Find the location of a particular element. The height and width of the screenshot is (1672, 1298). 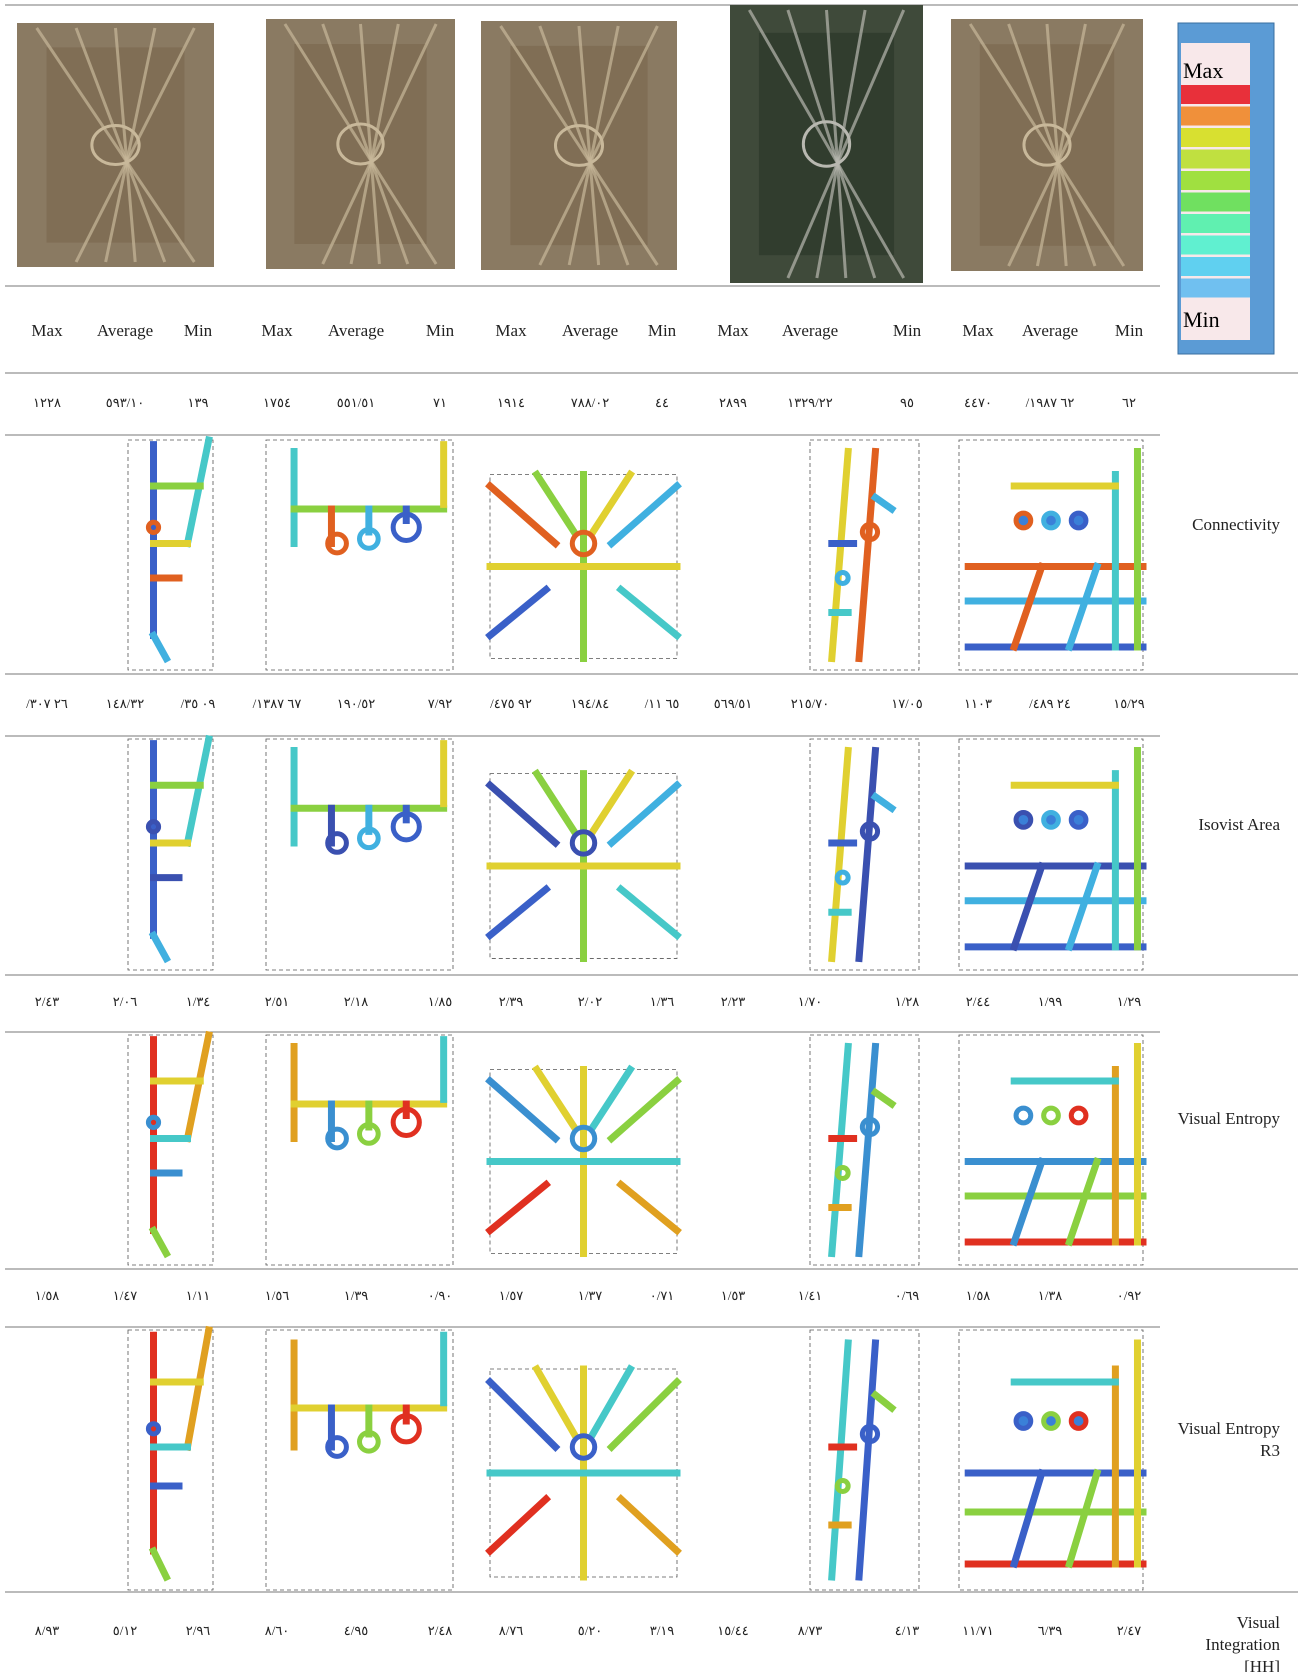

value: ٢/٠٦ is located at coordinates (125, 1001).